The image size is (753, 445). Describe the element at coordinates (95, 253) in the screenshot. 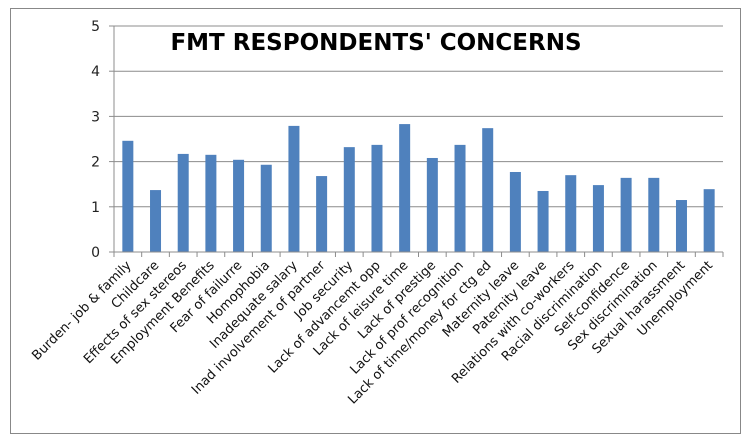

I see `y-tick-label: 0` at that location.